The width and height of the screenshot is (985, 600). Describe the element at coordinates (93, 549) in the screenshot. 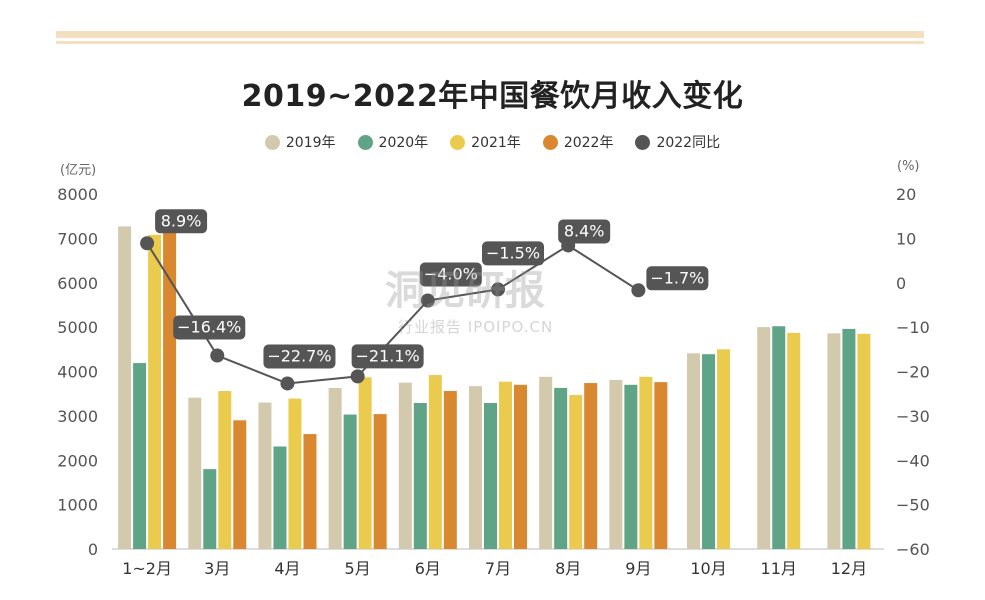

I see `y-left-tick-label: 0` at that location.